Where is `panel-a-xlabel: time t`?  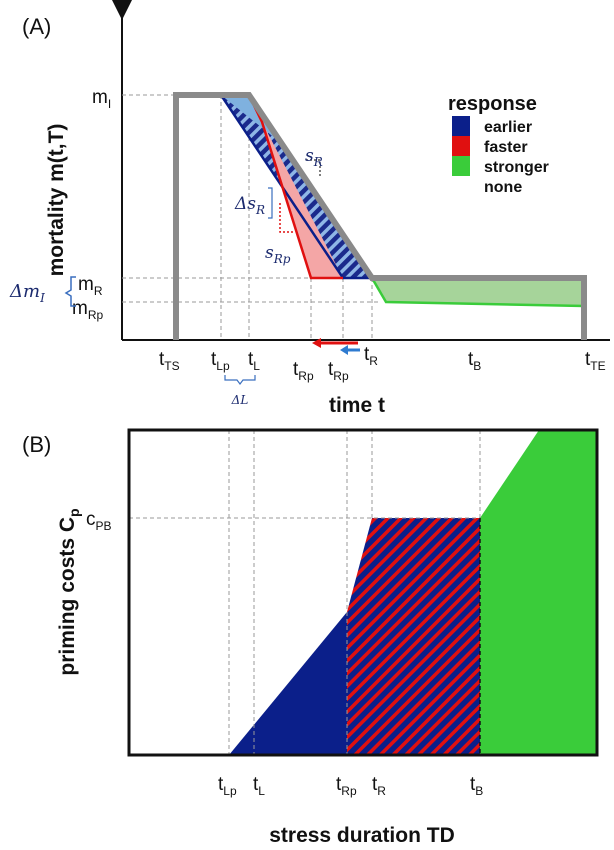
panel-a-xlabel: time t is located at coordinates (357, 405).